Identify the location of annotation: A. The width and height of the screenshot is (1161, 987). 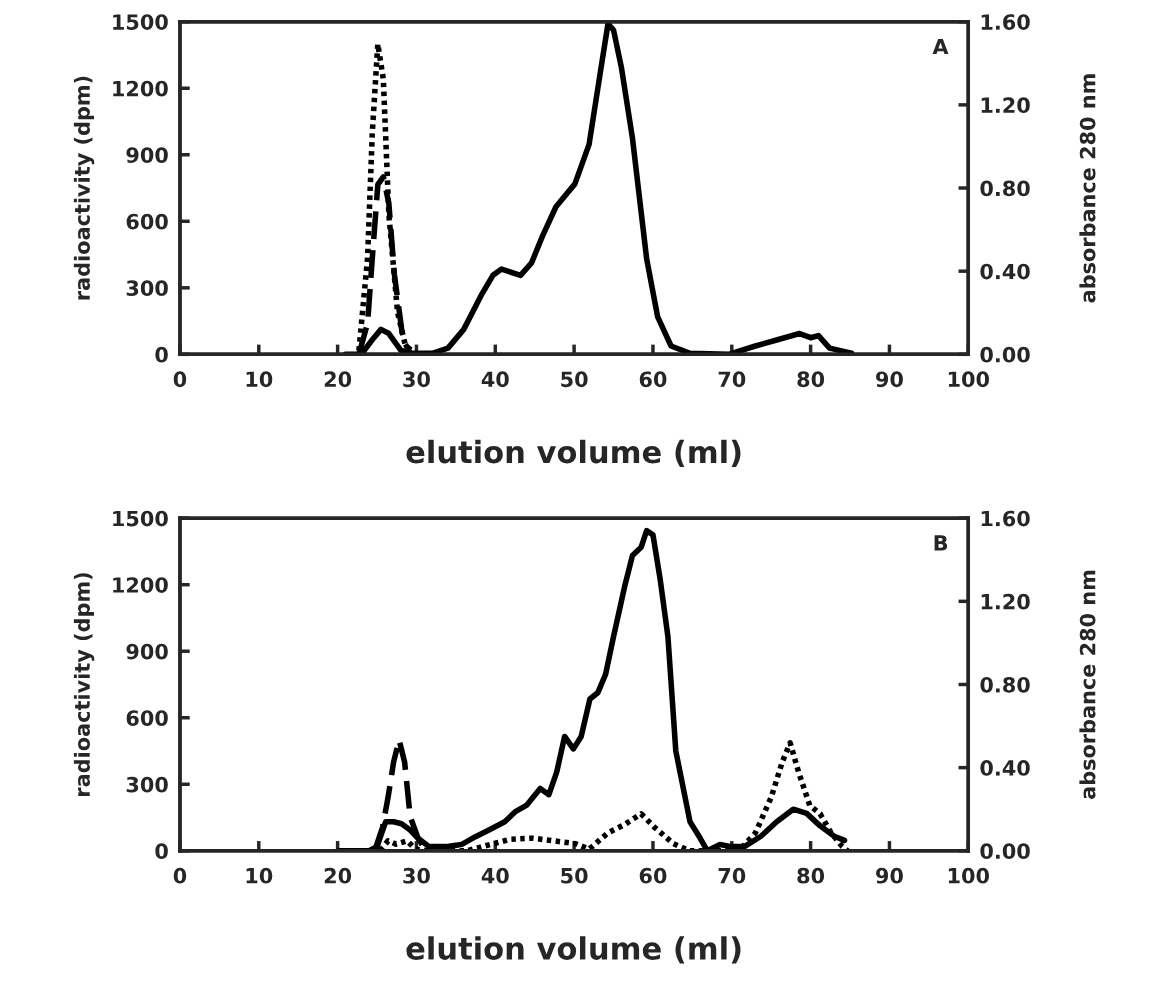
(940, 46).